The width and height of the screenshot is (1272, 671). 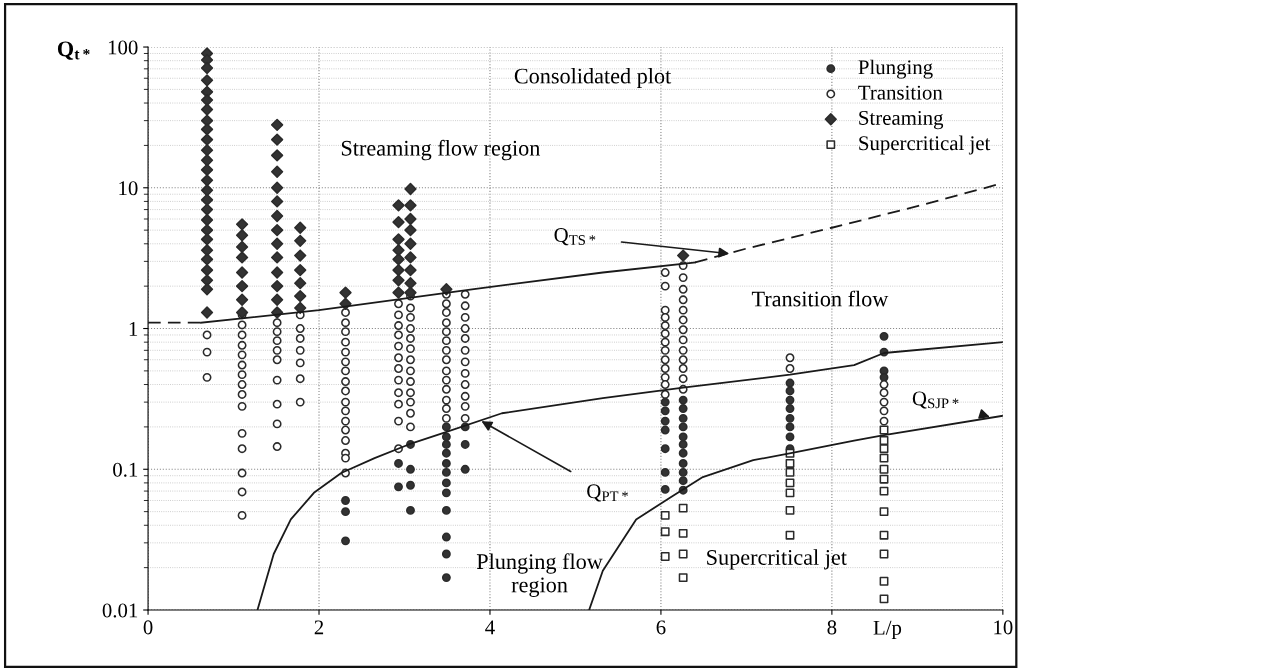 What do you see at coordinates (148, 627) in the screenshot?
I see `x-tick-label: 0` at bounding box center [148, 627].